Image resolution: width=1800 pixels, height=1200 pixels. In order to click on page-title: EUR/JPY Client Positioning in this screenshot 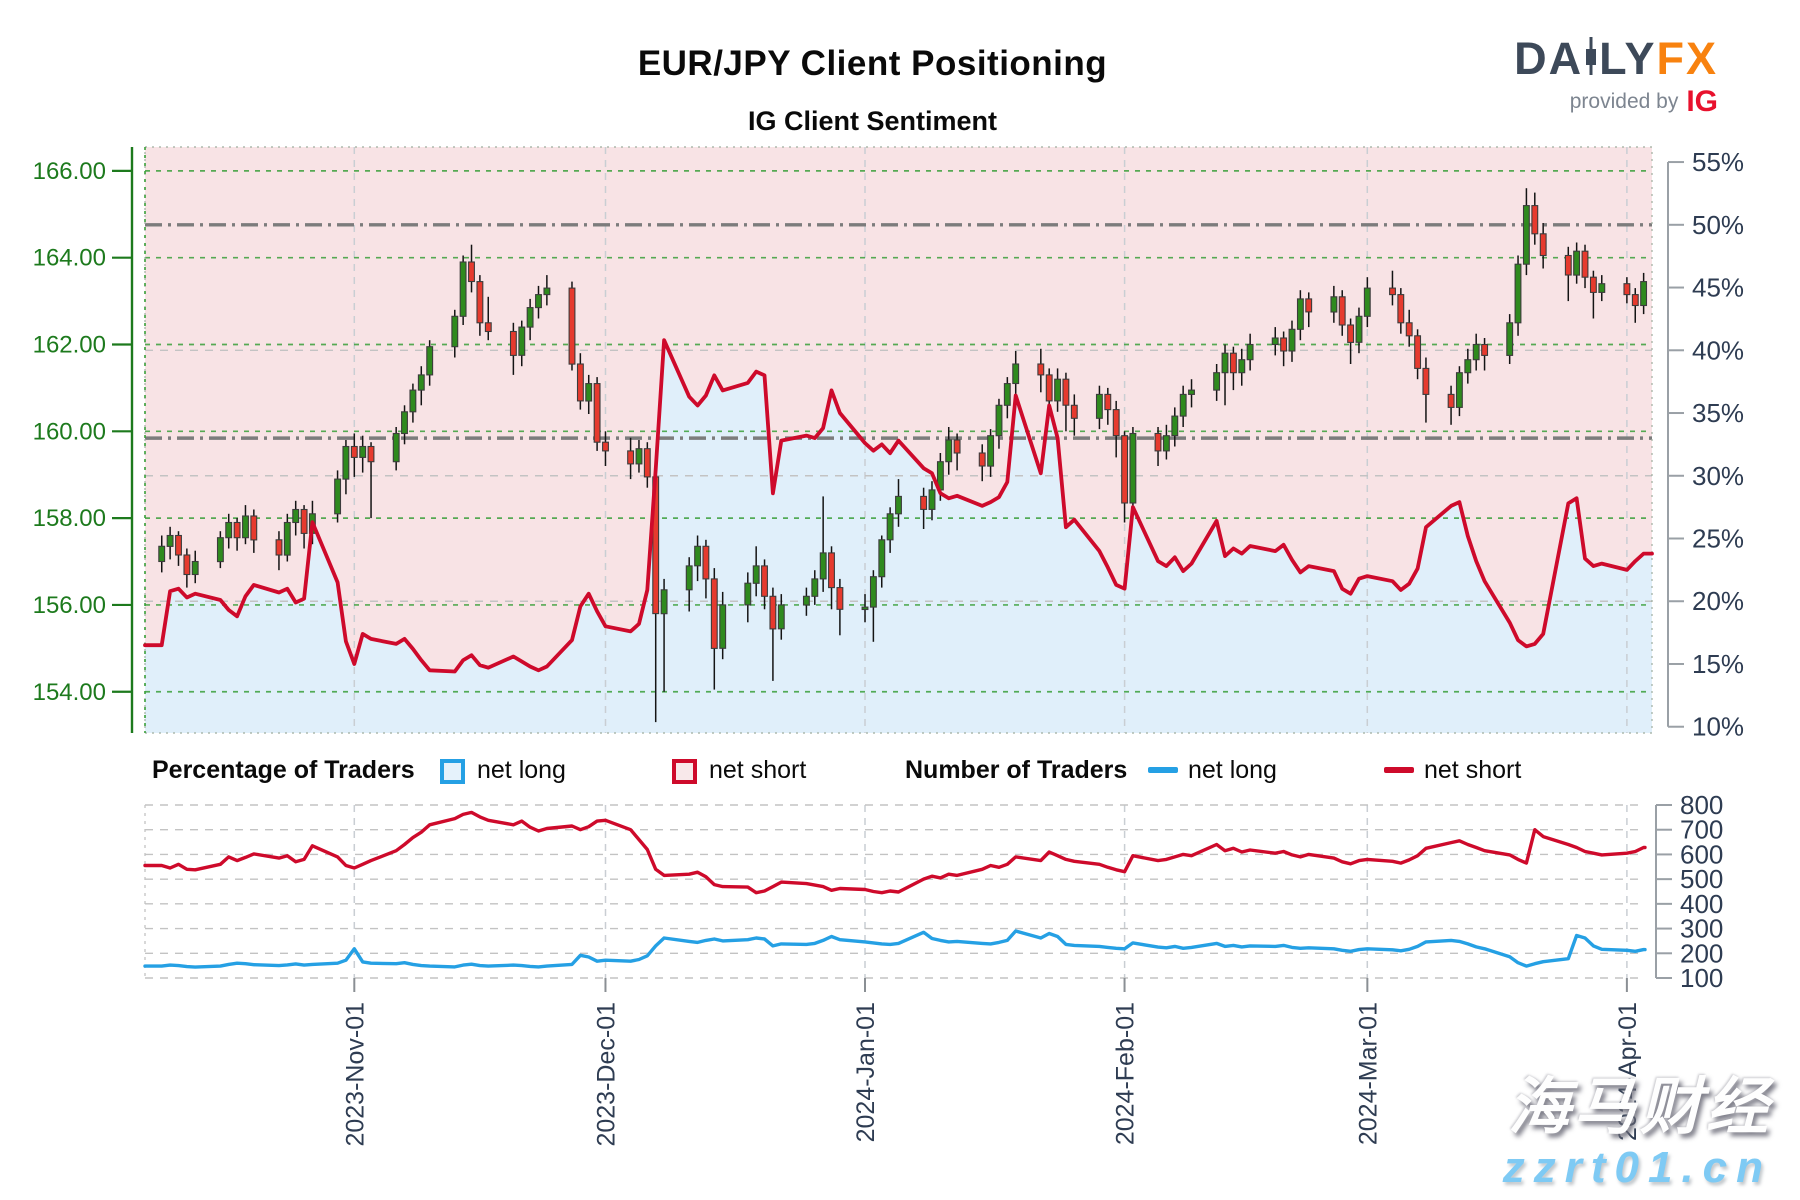, I will do `click(872, 63)`.